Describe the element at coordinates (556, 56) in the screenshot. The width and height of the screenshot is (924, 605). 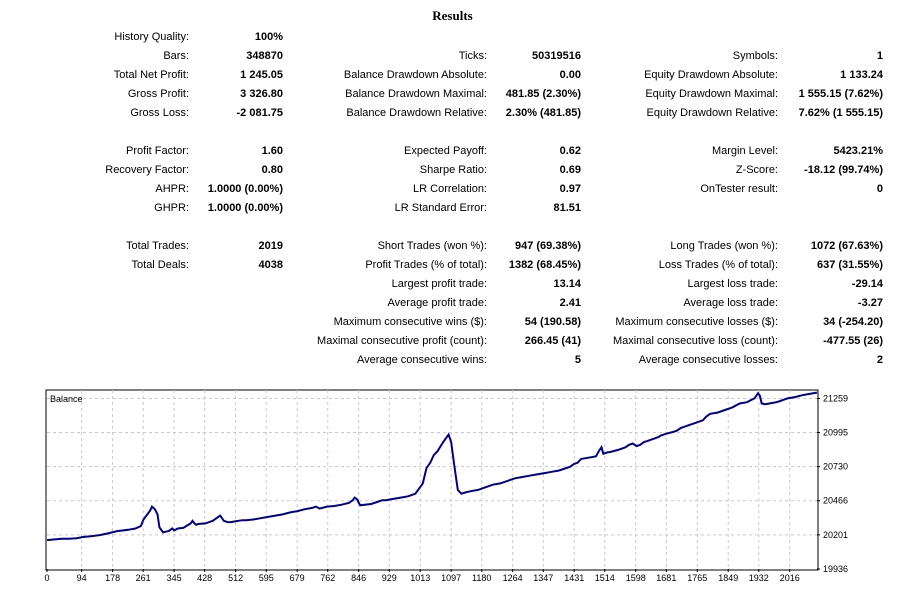
I see `stat-value: 50319516` at that location.